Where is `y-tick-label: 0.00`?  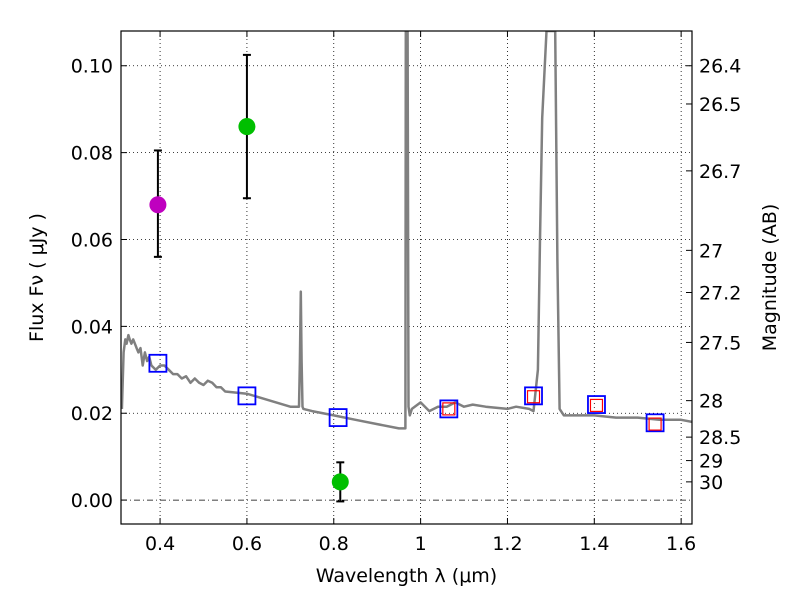 y-tick-label: 0.00 is located at coordinates (92, 501).